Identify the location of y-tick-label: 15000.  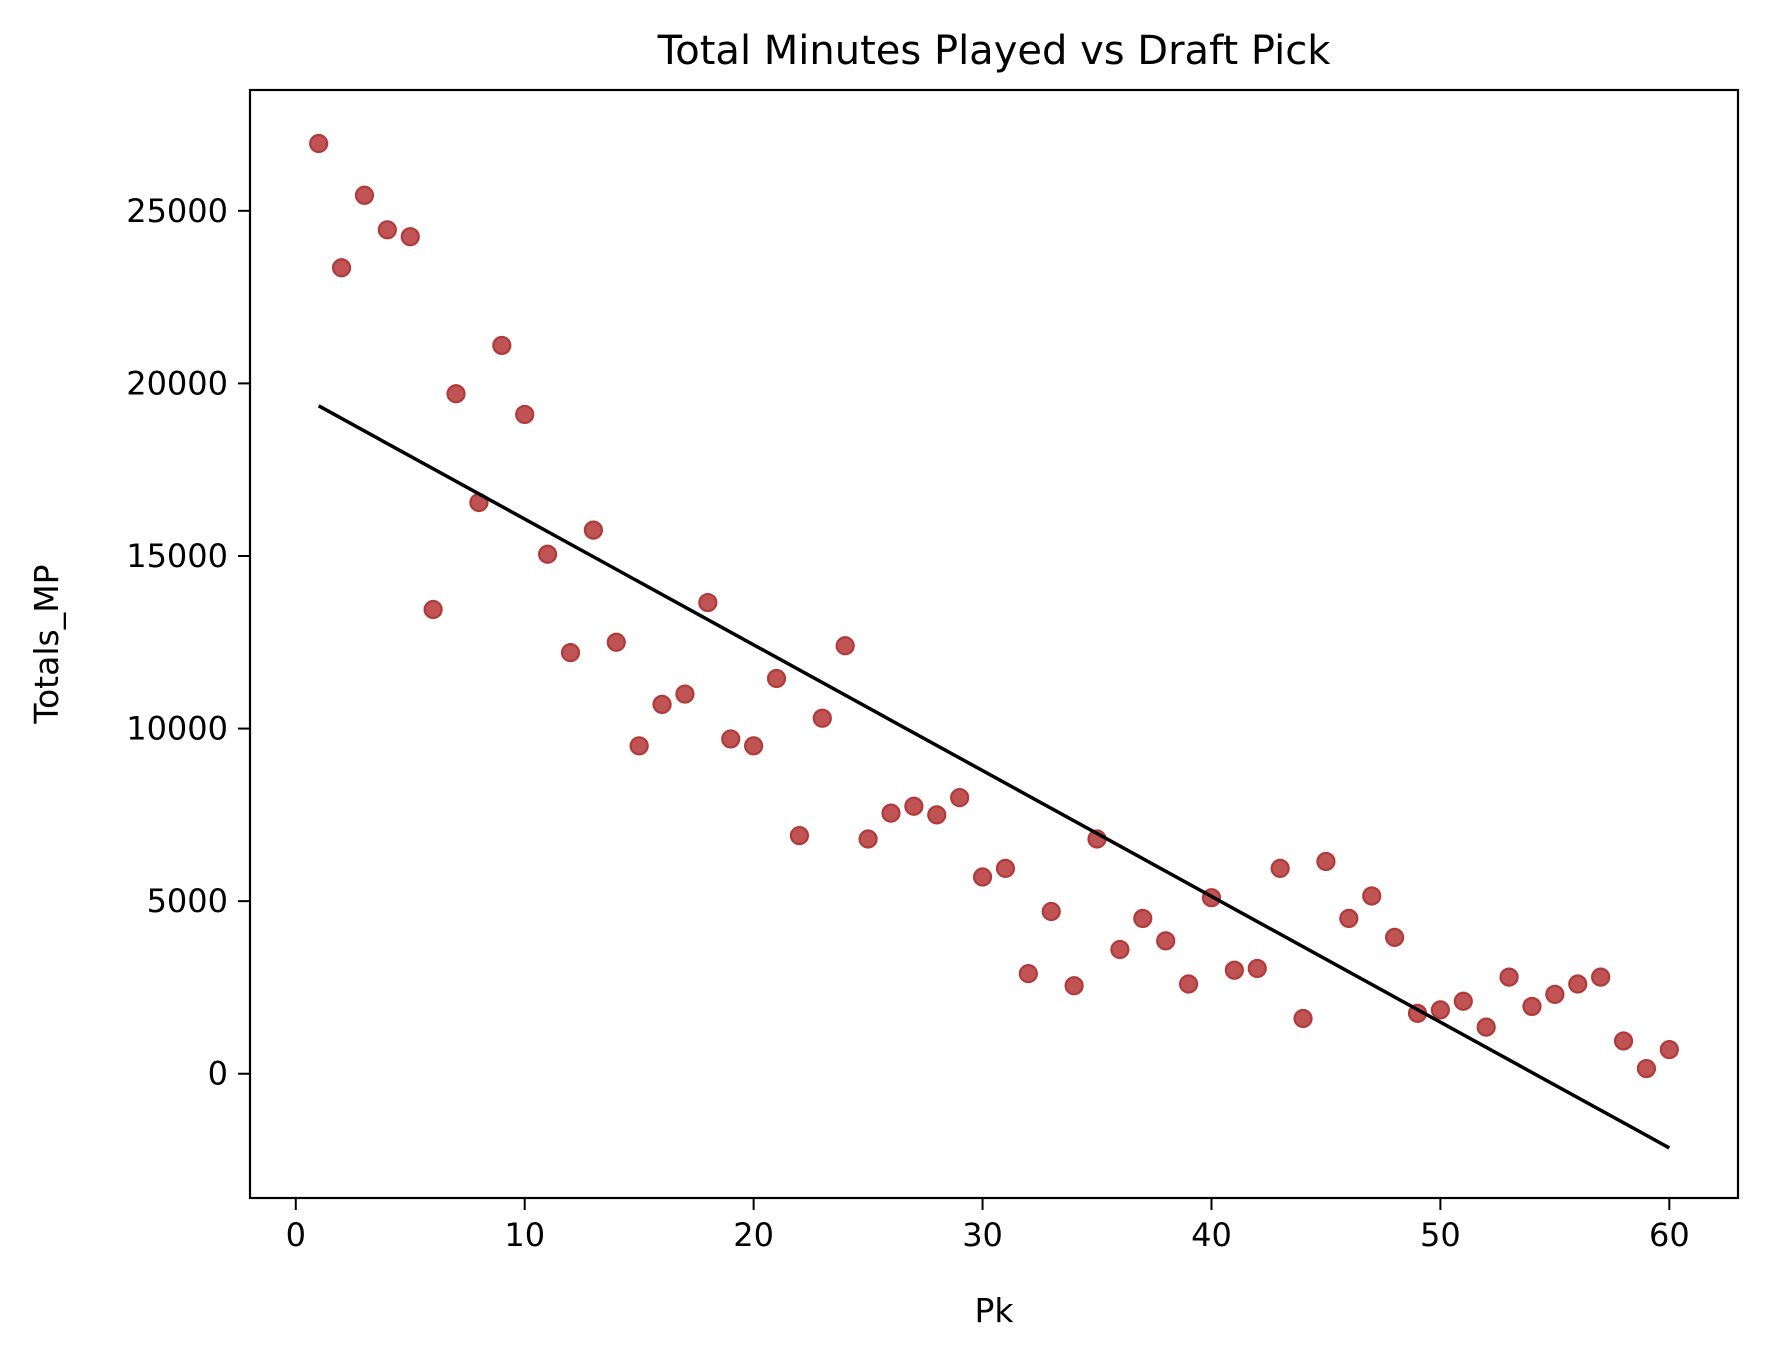
(177, 556).